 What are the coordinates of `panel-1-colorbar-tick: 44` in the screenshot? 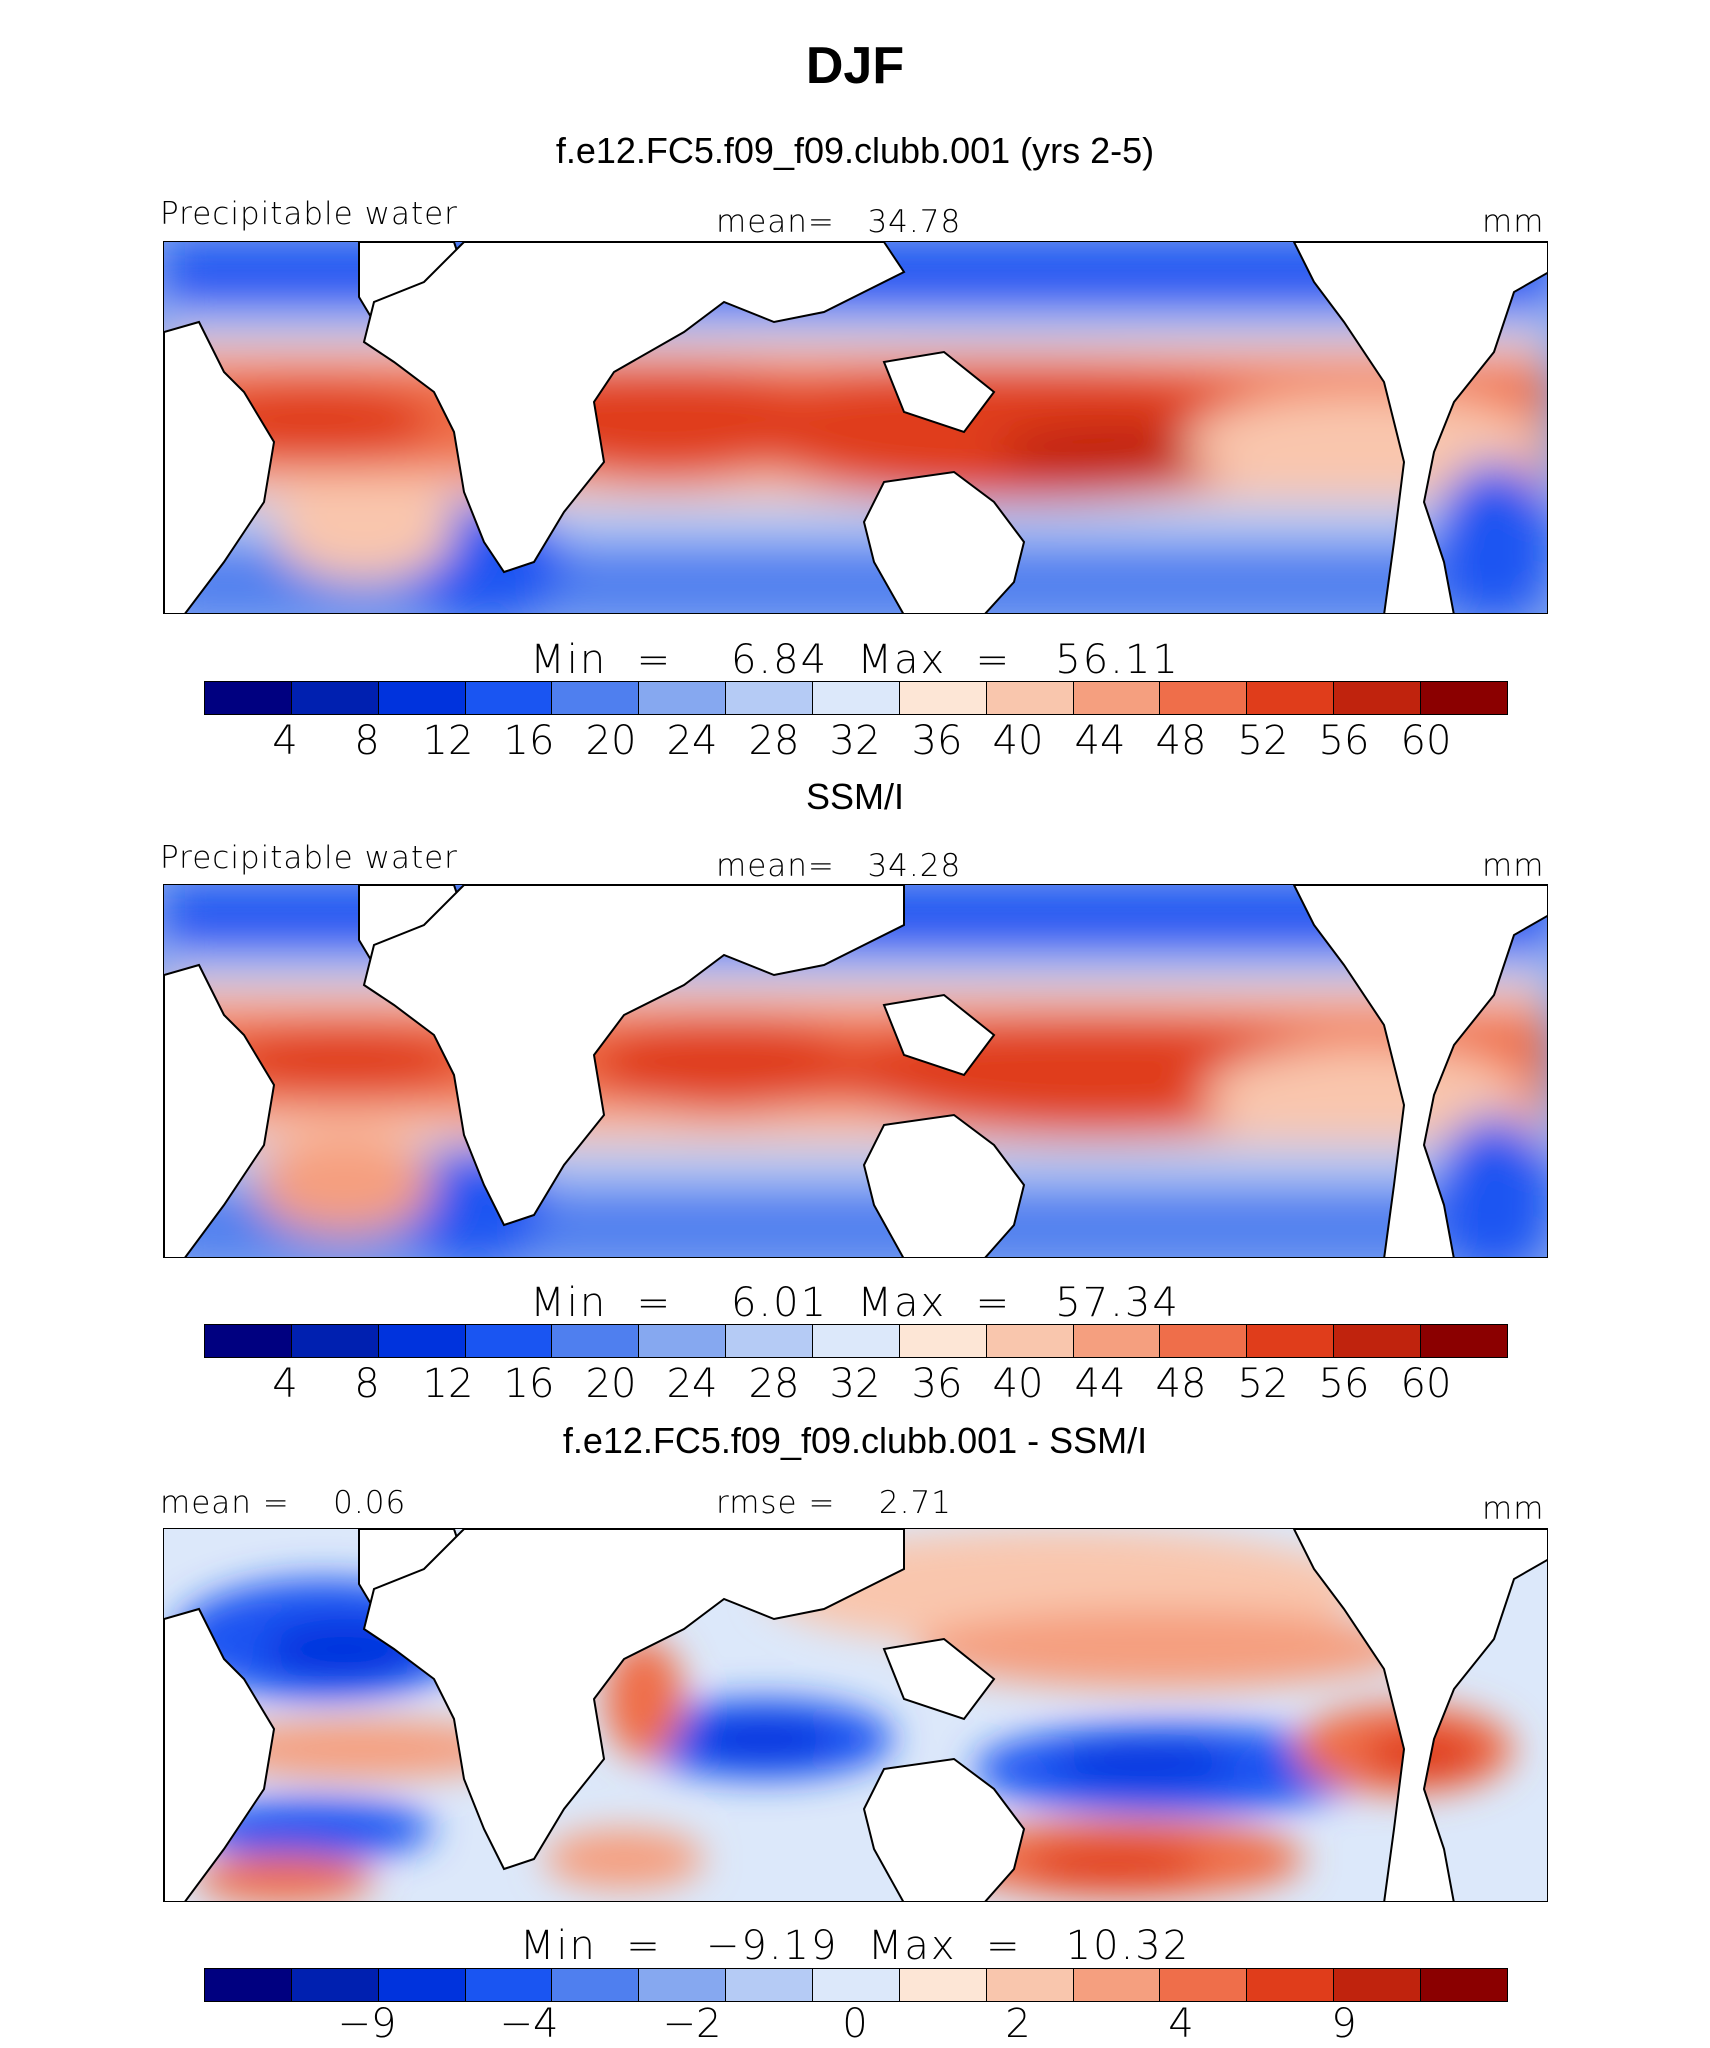 It's located at (1100, 741).